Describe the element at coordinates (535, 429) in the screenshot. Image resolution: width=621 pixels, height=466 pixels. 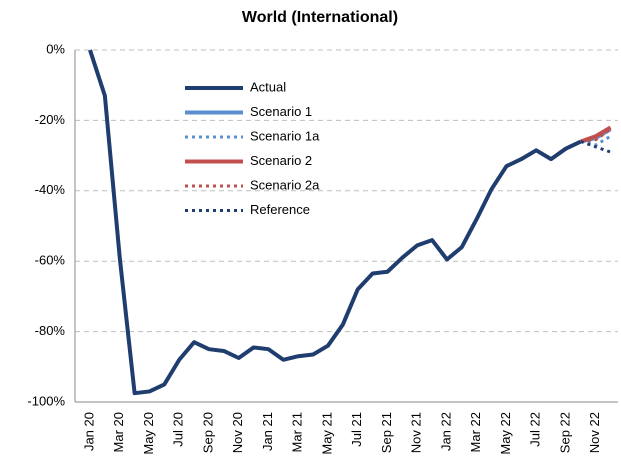
I see `x-tick-label: Jul 22` at that location.